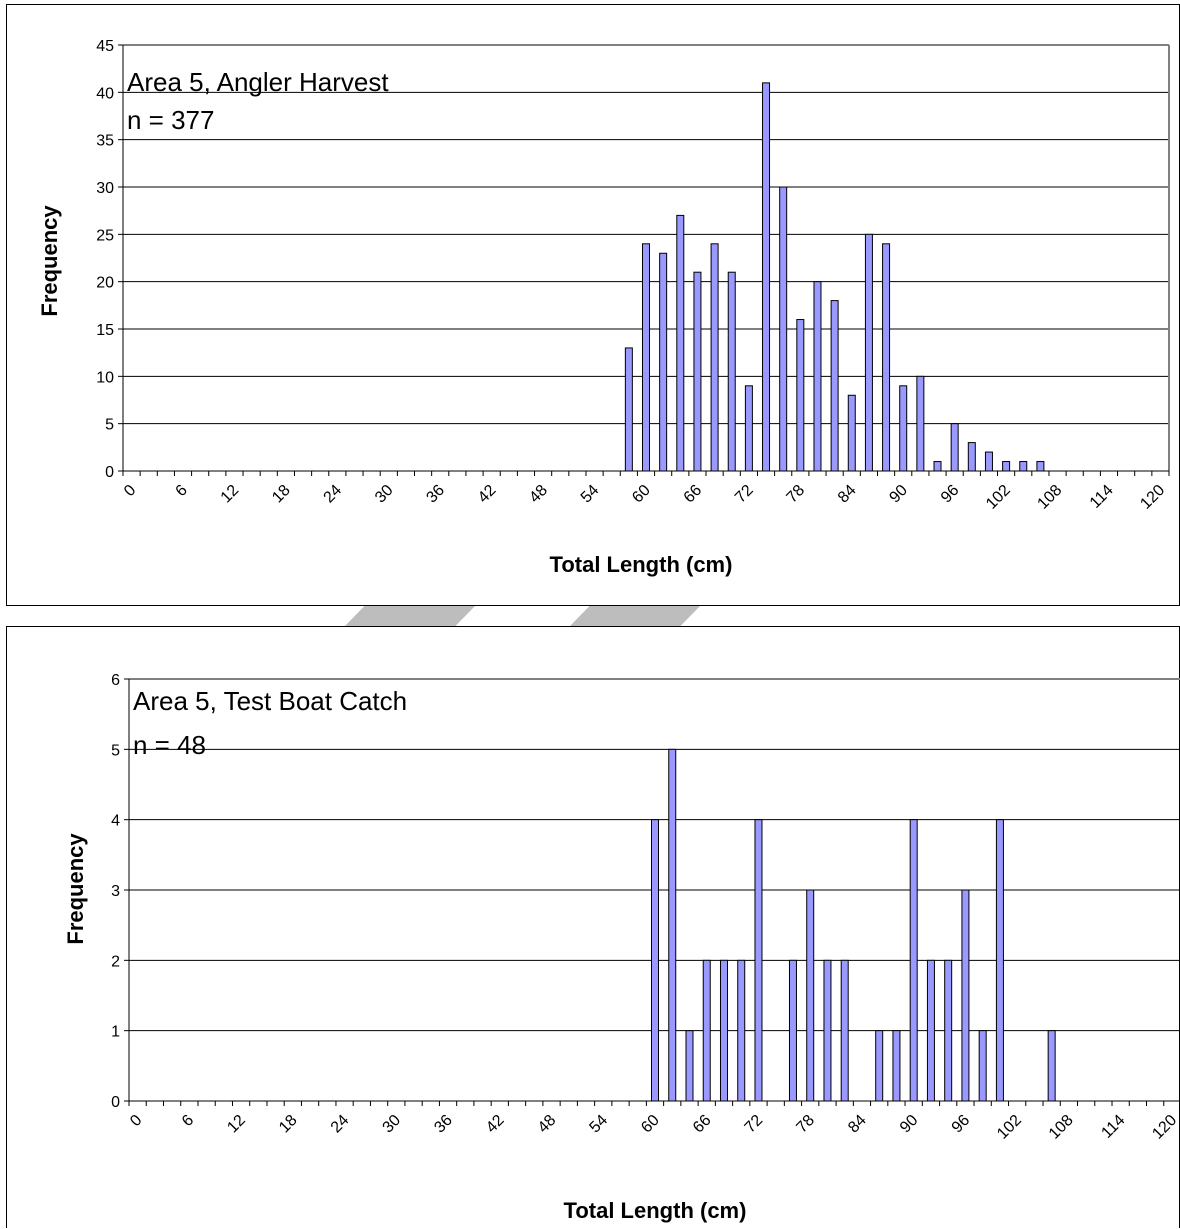 This screenshot has width=1180, height=1229. Describe the element at coordinates (641, 564) in the screenshot. I see `x-axis-title: Total Length (cm)` at that location.